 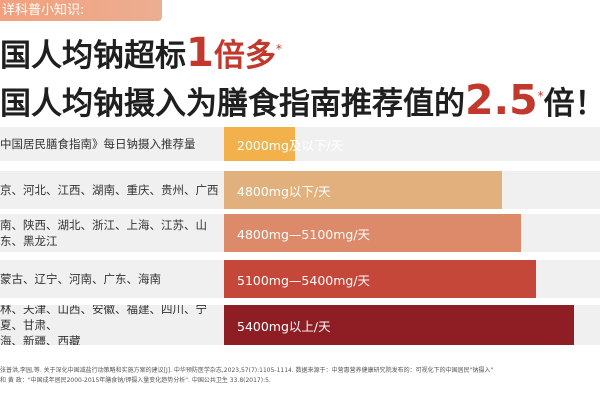 I want to click on sodium-row-high: 蒙古、辽宁、河南、广东、海南 5100mg—5400mg/天, so click(x=300, y=279).